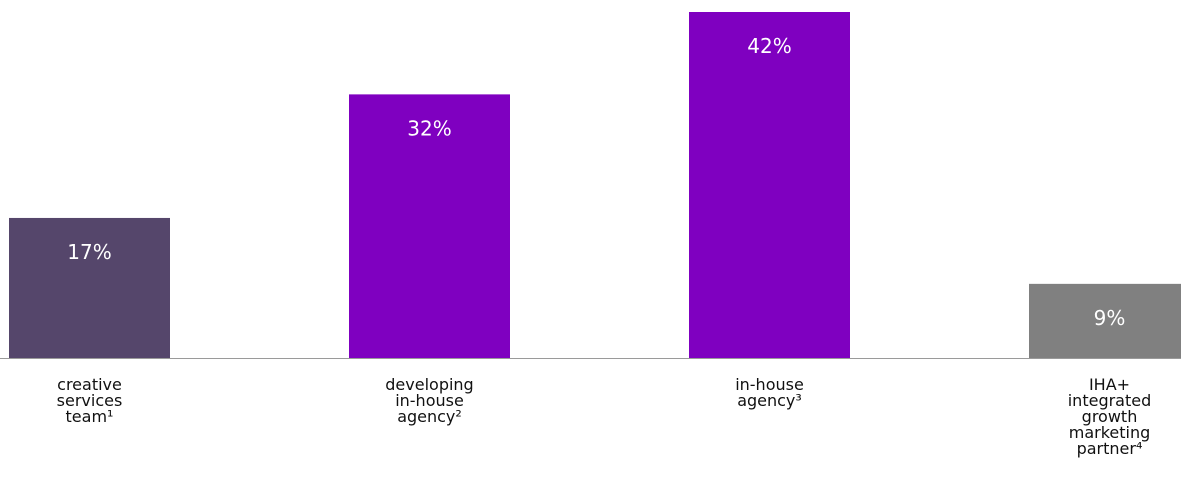 The height and width of the screenshot is (480, 1181). I want to click on category-label-line: developing, so click(429, 384).